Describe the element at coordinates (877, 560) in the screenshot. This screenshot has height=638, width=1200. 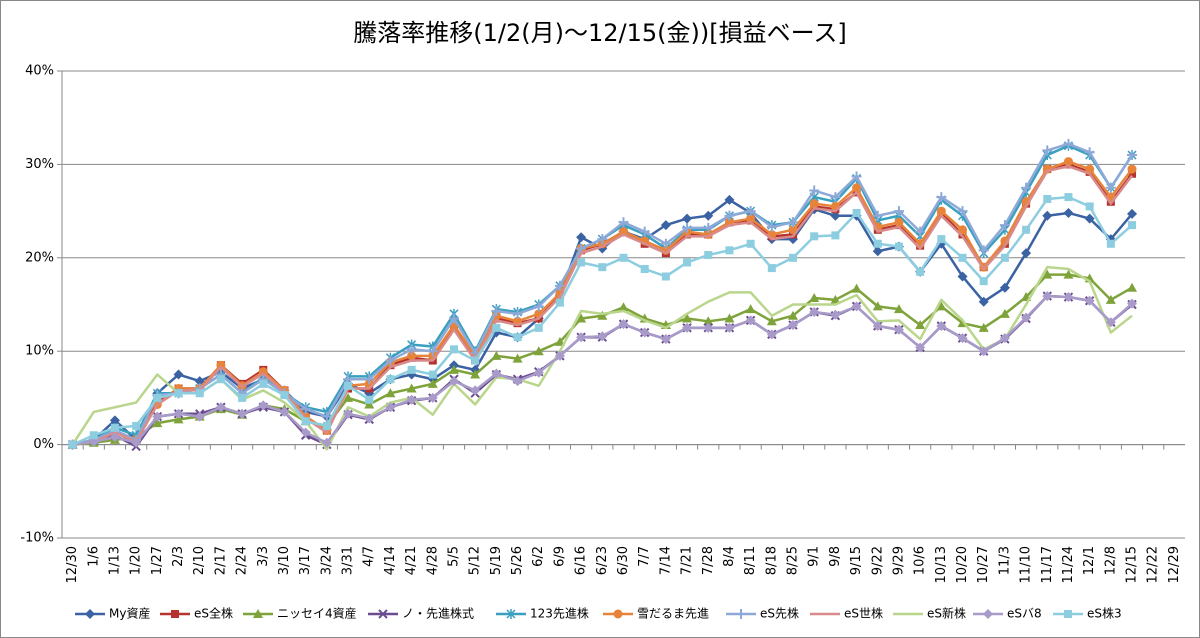
I see `x-tick-label: 9/22` at that location.